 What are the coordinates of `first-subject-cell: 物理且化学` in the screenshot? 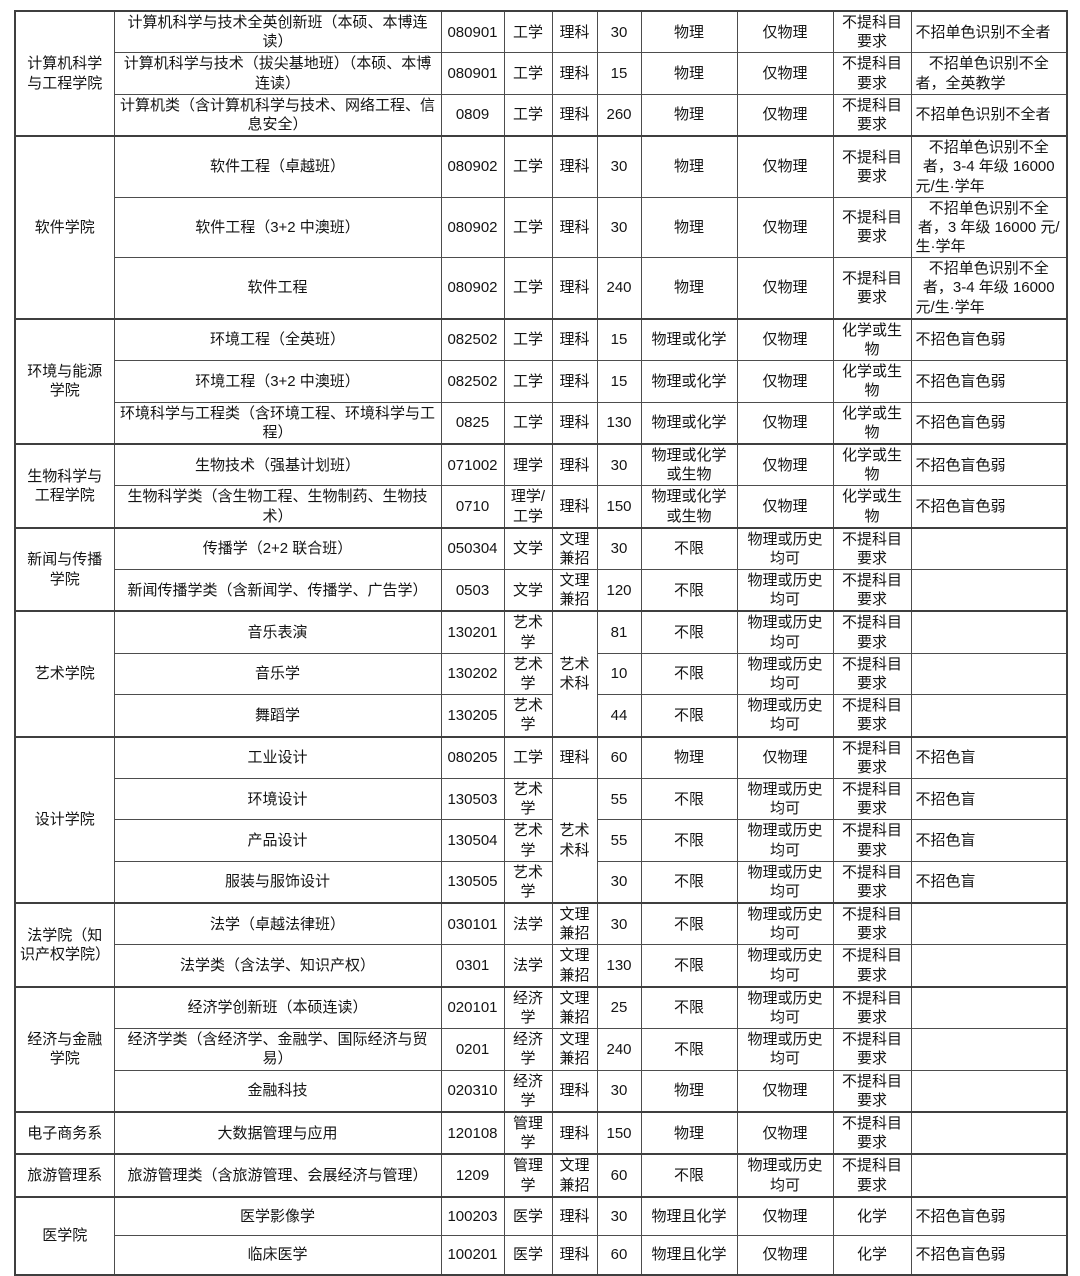 It's located at (689, 1255).